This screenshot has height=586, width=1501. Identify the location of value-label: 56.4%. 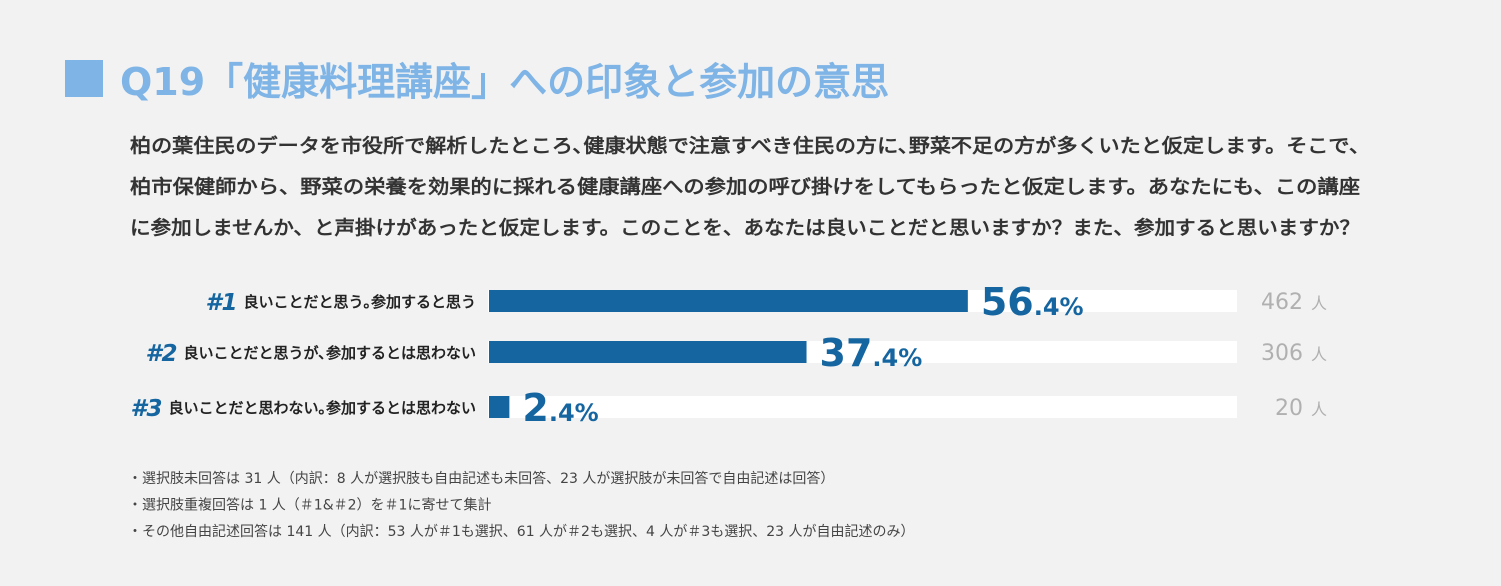
(1032, 302).